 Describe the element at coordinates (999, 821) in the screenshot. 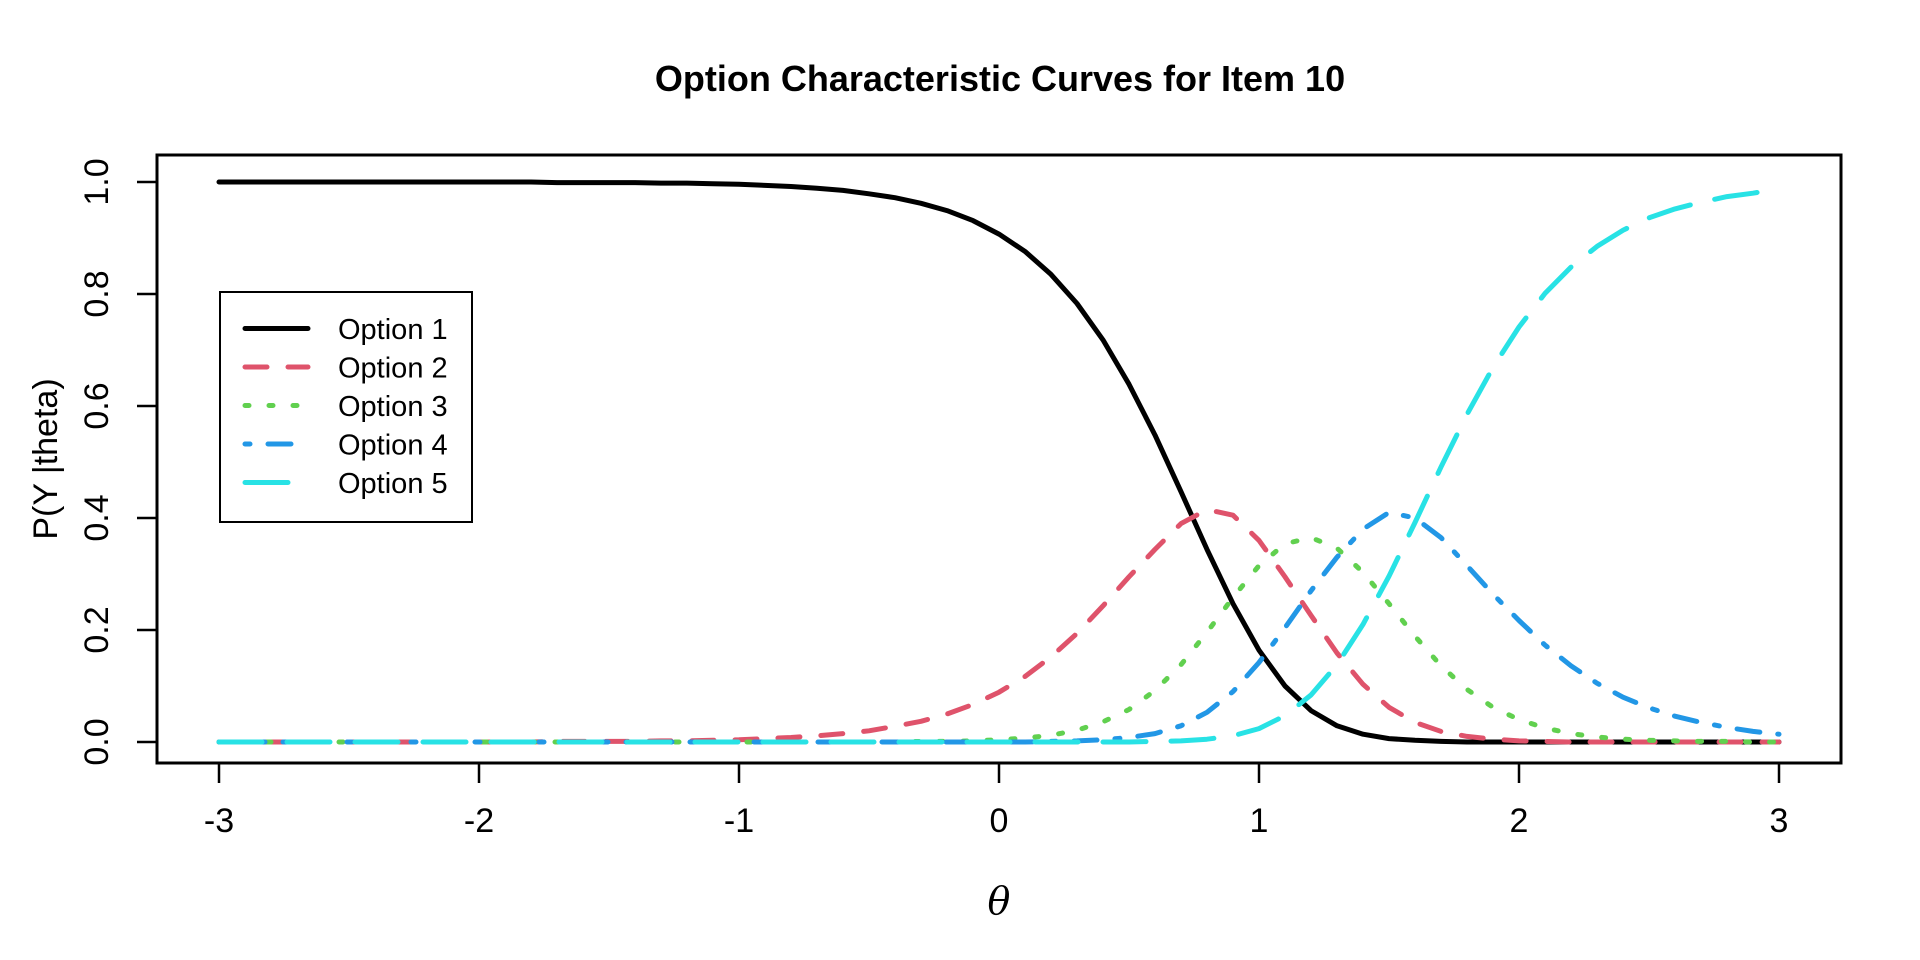

I see `x-tick-label: 0` at that location.